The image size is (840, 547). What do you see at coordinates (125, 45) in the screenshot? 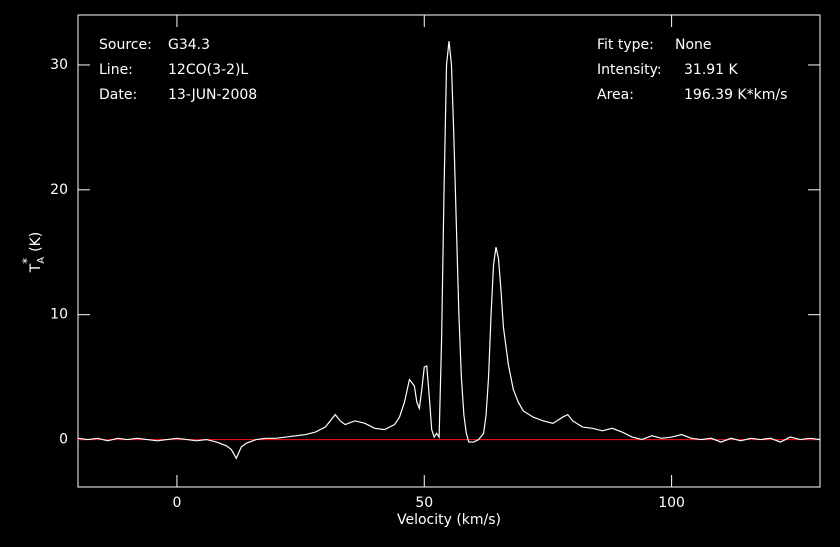
I see `info-label: Source:` at bounding box center [125, 45].